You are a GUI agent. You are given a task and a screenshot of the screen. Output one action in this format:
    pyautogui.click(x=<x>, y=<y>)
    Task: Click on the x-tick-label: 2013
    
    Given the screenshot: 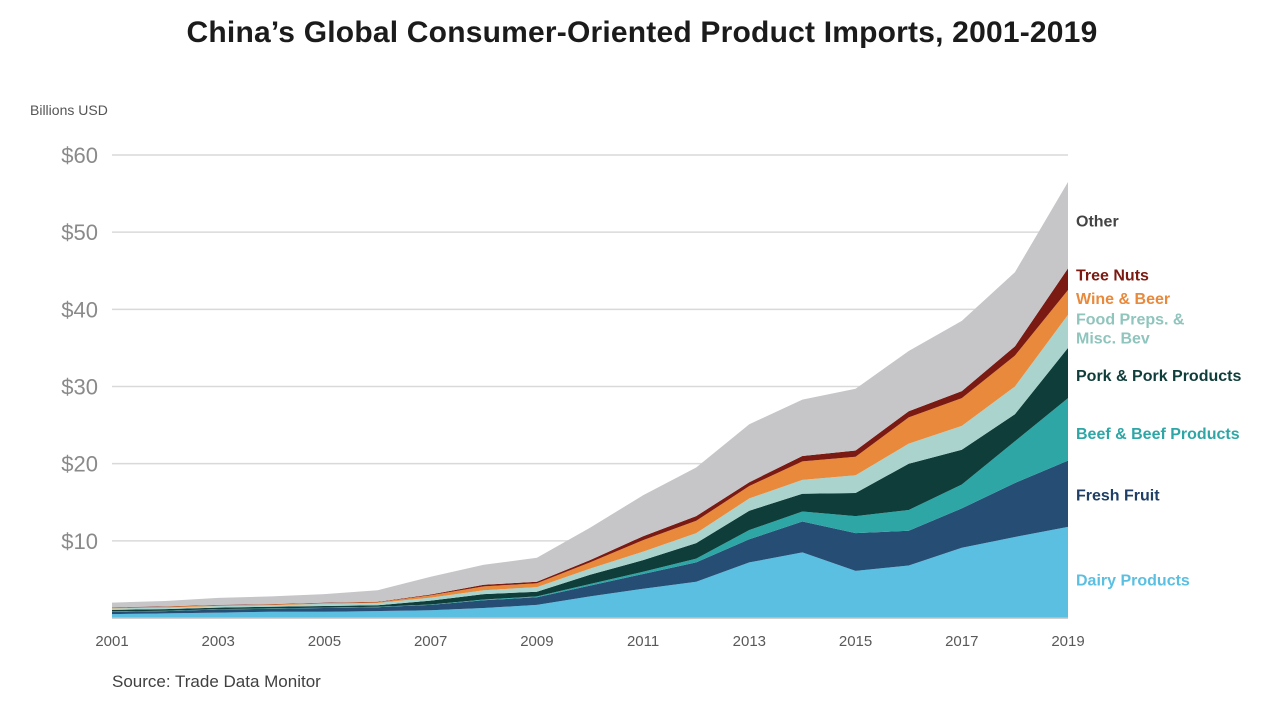 What is the action you would take?
    pyautogui.click(x=749, y=641)
    